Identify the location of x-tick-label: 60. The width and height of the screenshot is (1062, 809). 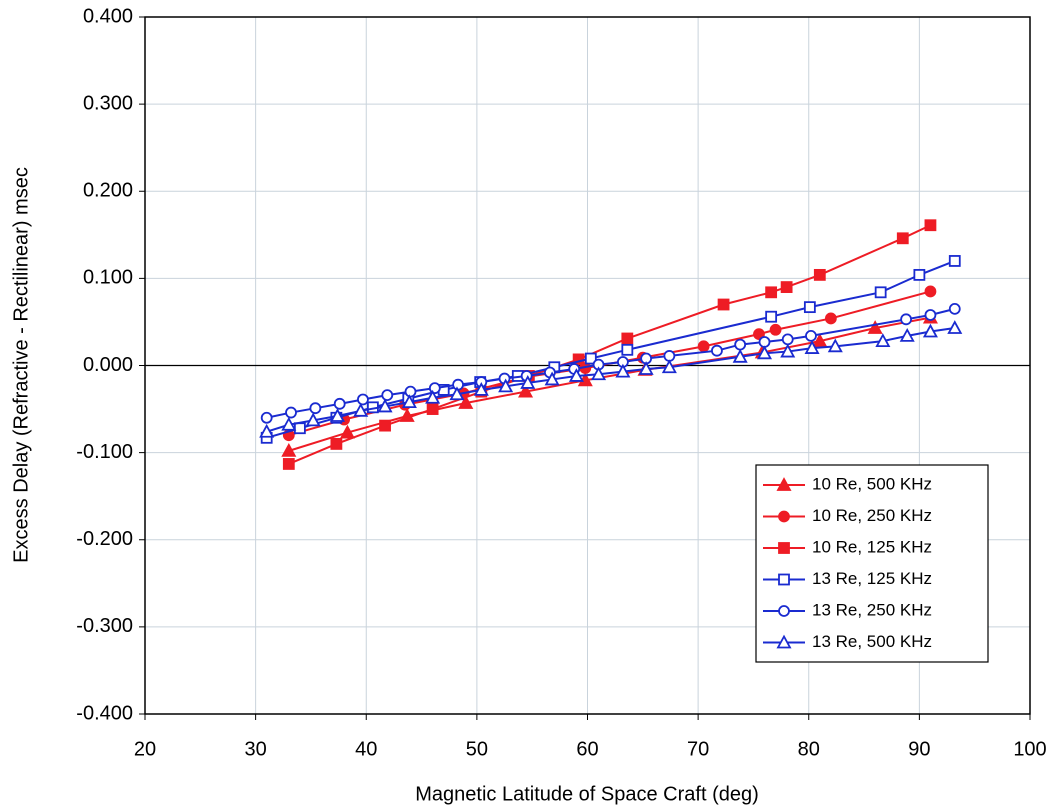
(587, 749).